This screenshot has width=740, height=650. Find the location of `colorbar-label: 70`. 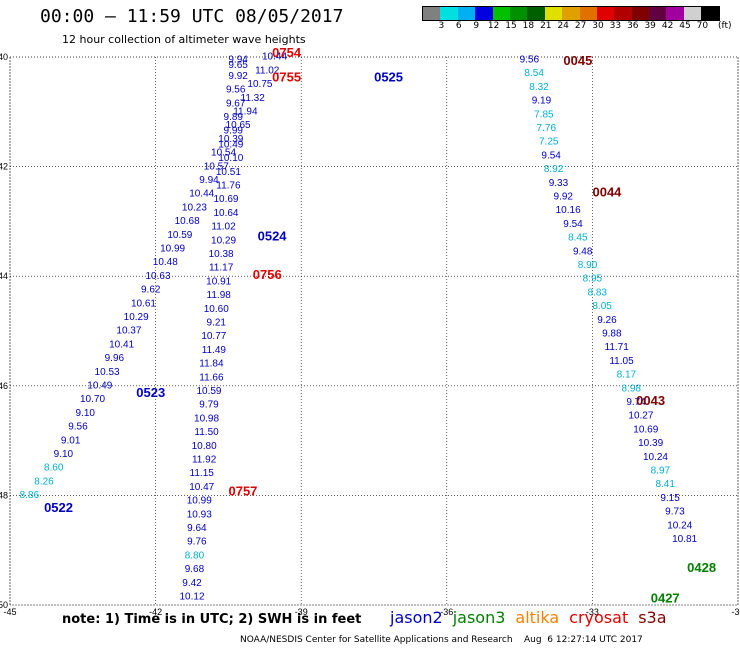

colorbar-label: 70 is located at coordinates (702, 26).